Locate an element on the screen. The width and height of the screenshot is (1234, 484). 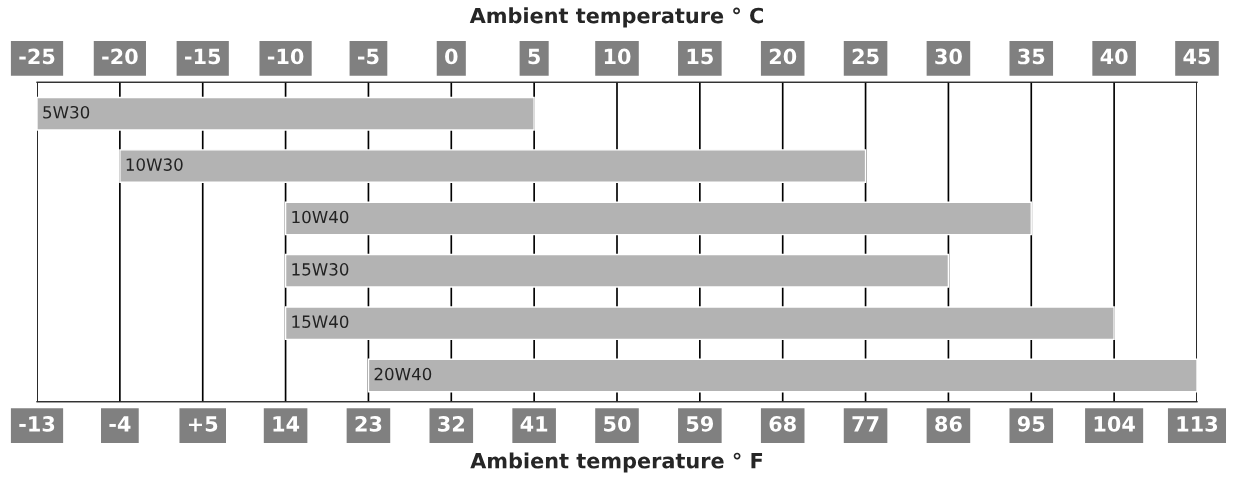
x2-tick-label: 68 is located at coordinates (782, 423).